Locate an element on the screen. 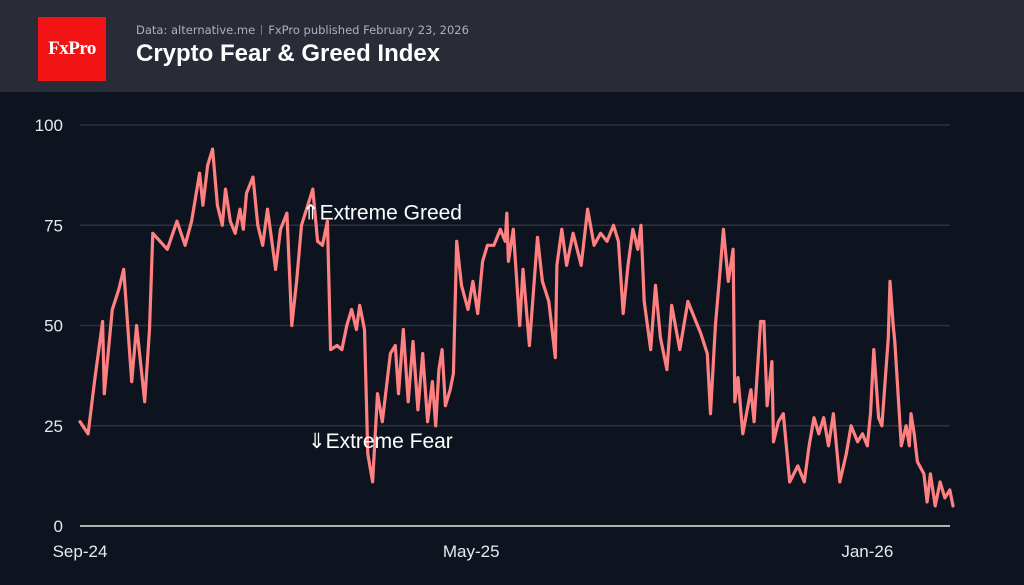 Image resolution: width=1024 pixels, height=585 pixels. x-tick-label: Sep-24 is located at coordinates (80, 551).